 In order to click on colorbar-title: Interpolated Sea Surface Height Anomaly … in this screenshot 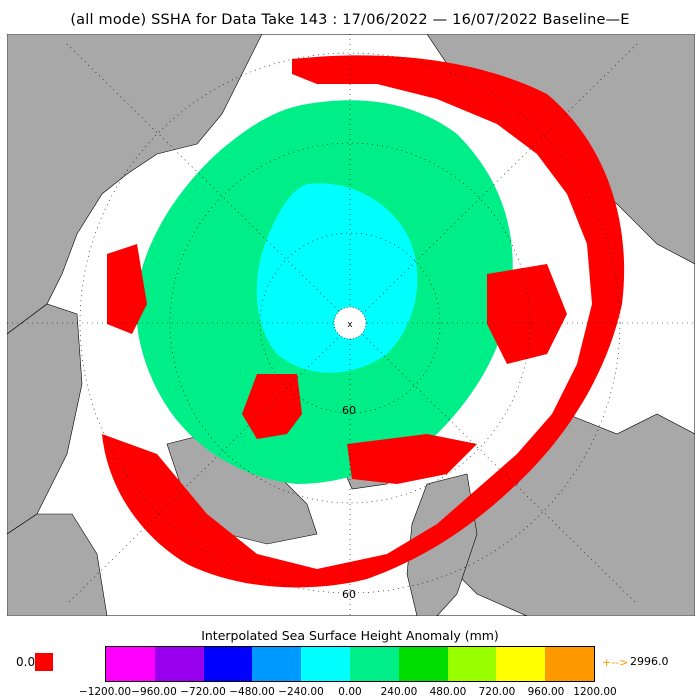, I will do `click(350, 635)`.